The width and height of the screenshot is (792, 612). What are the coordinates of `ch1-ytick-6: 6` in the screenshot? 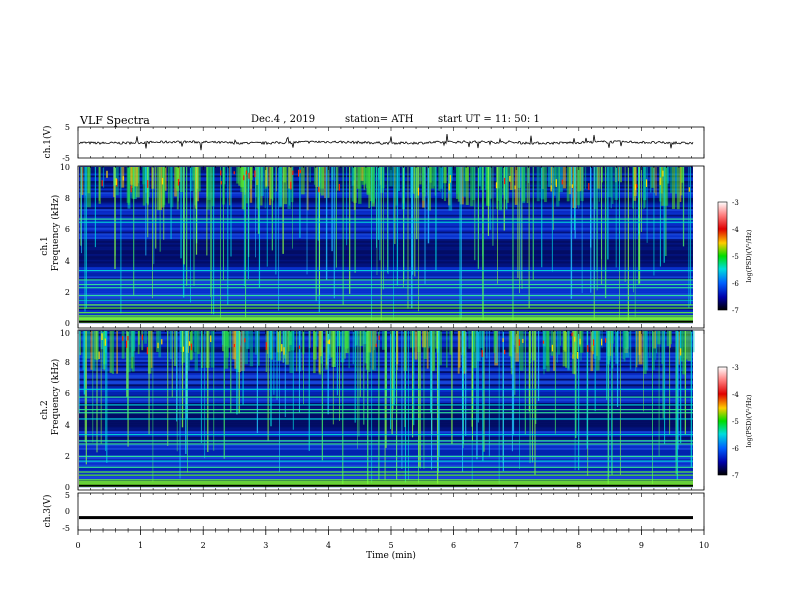 It's located at (67, 229).